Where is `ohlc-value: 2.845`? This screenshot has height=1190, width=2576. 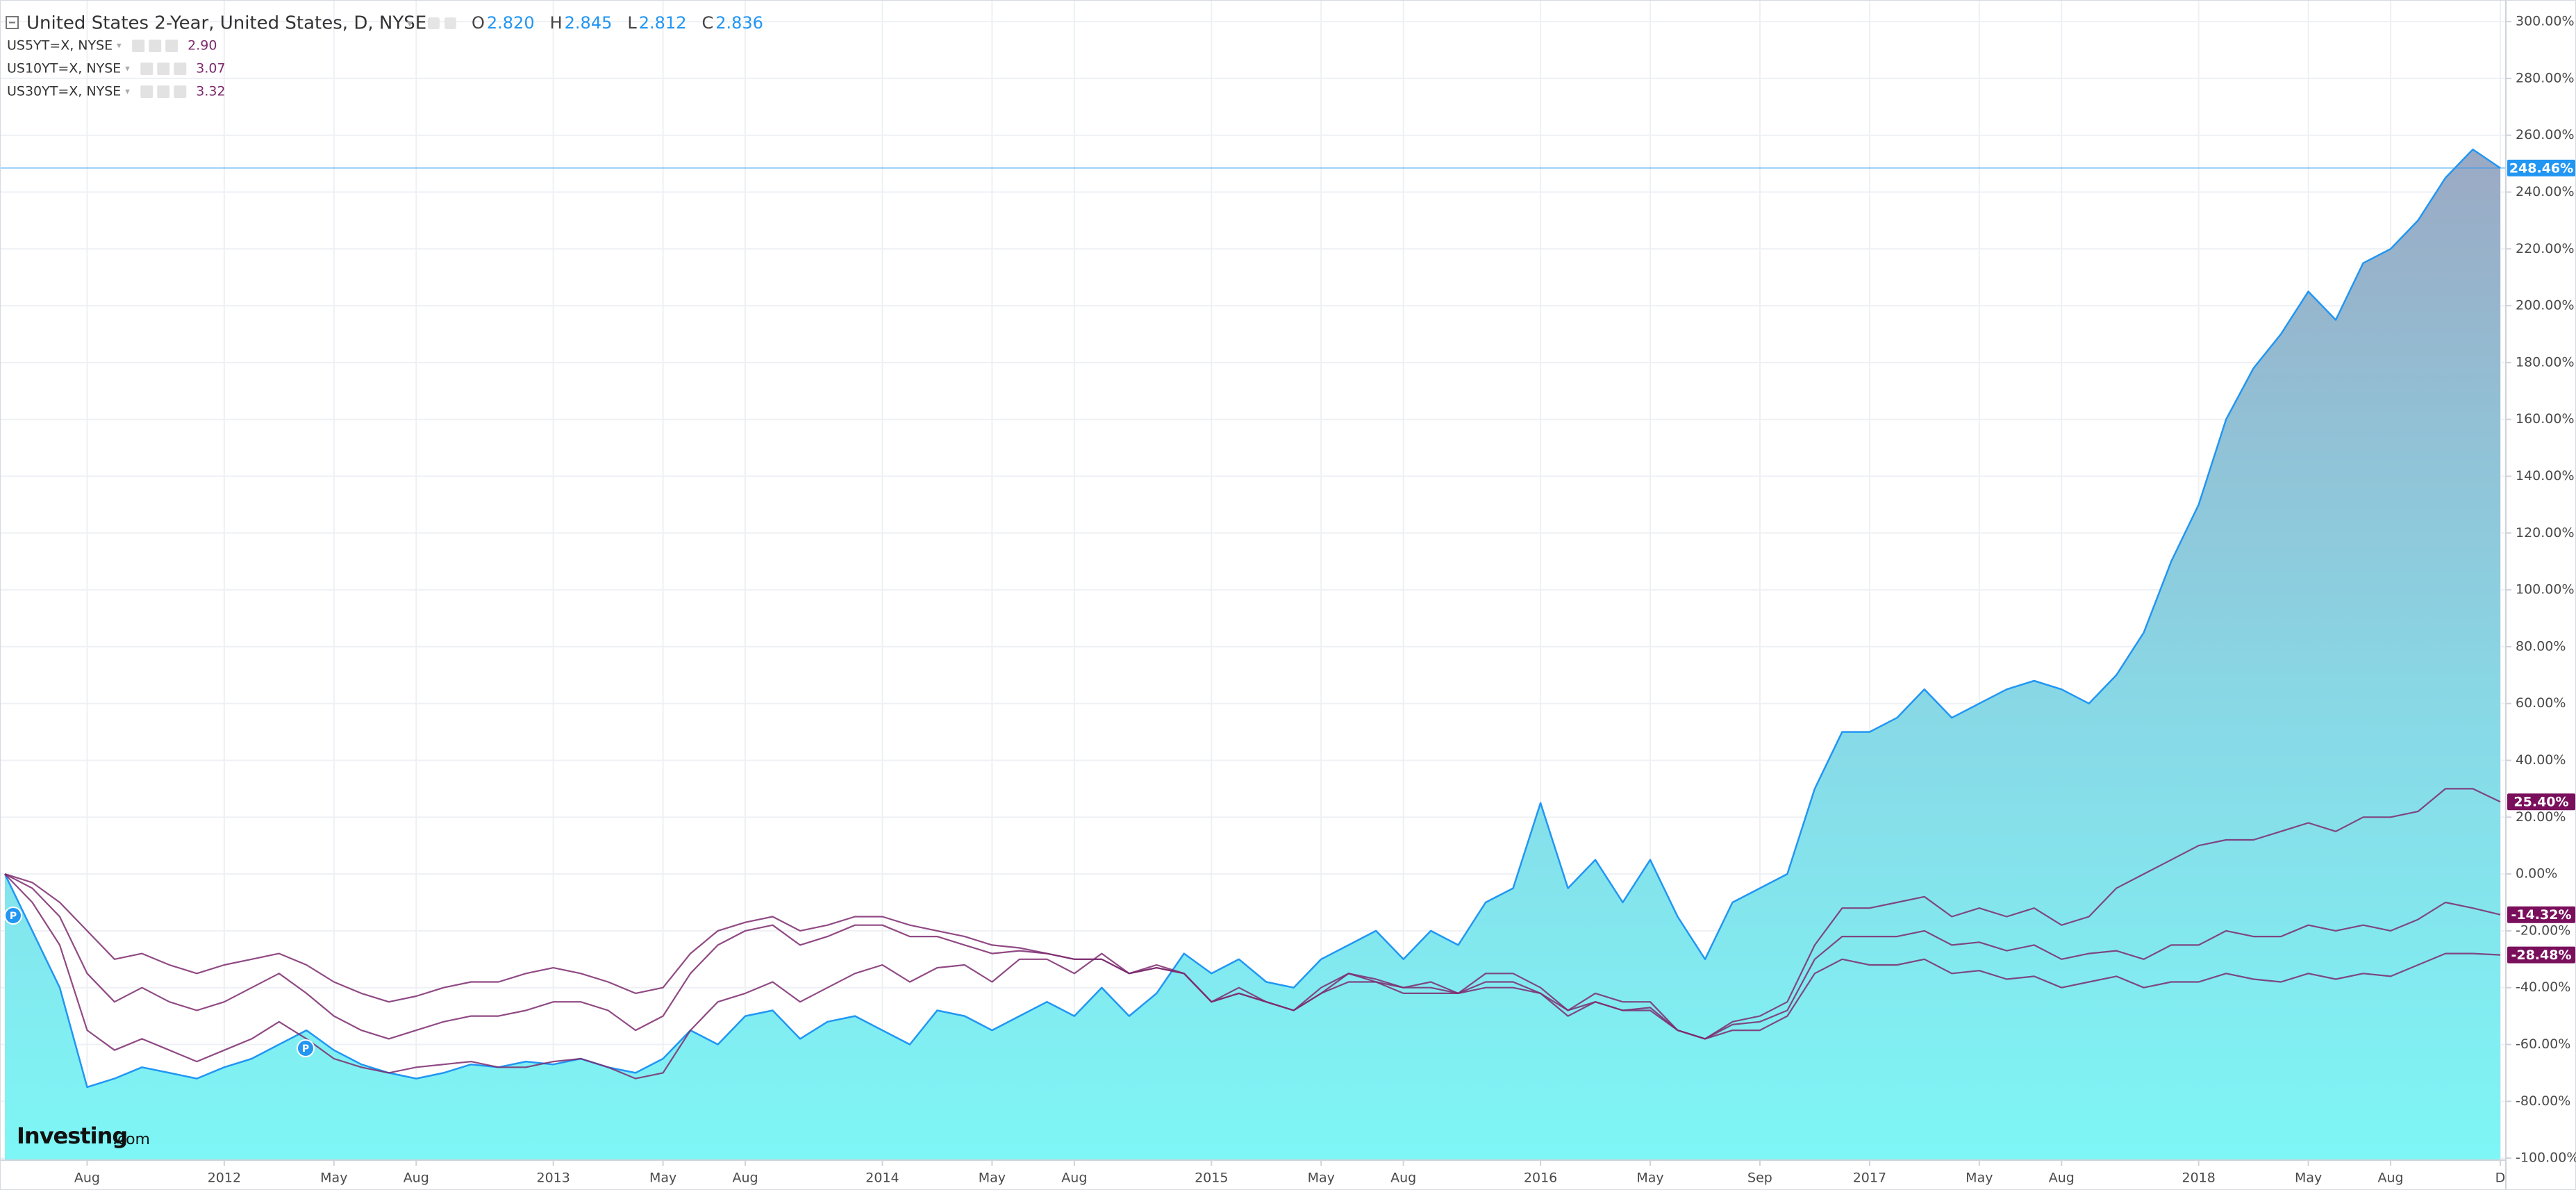 ohlc-value: 2.845 is located at coordinates (589, 23).